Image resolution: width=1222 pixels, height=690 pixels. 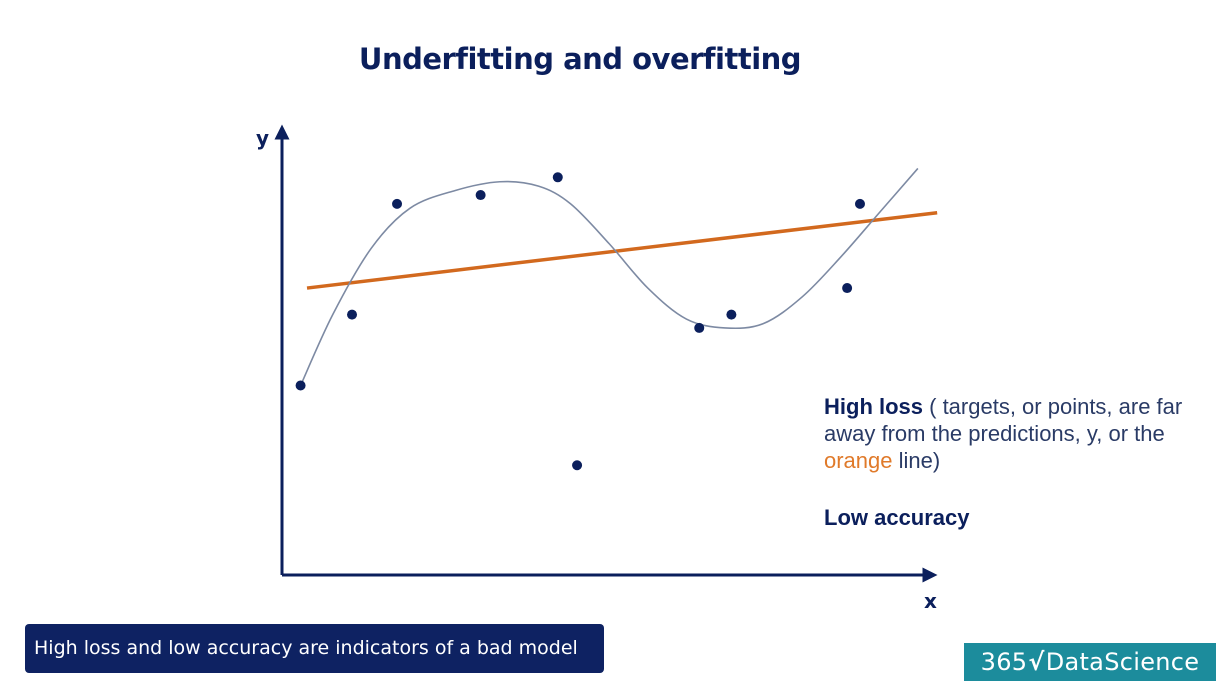 What do you see at coordinates (262, 138) in the screenshot?
I see `y-axis-label: y` at bounding box center [262, 138].